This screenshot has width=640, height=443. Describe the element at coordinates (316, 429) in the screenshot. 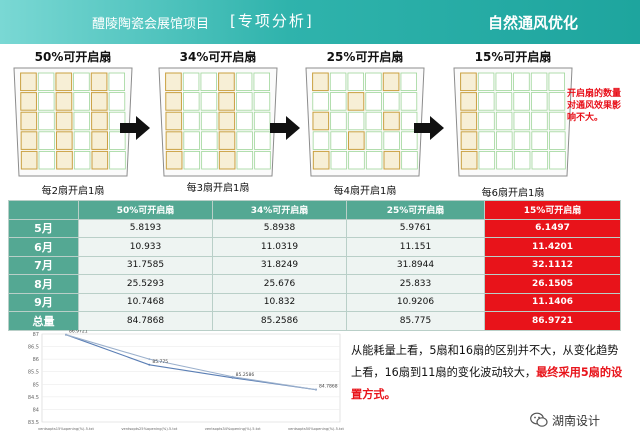

I see `x-tick-label: ventsopts50%opening(%).5.txt` at that location.